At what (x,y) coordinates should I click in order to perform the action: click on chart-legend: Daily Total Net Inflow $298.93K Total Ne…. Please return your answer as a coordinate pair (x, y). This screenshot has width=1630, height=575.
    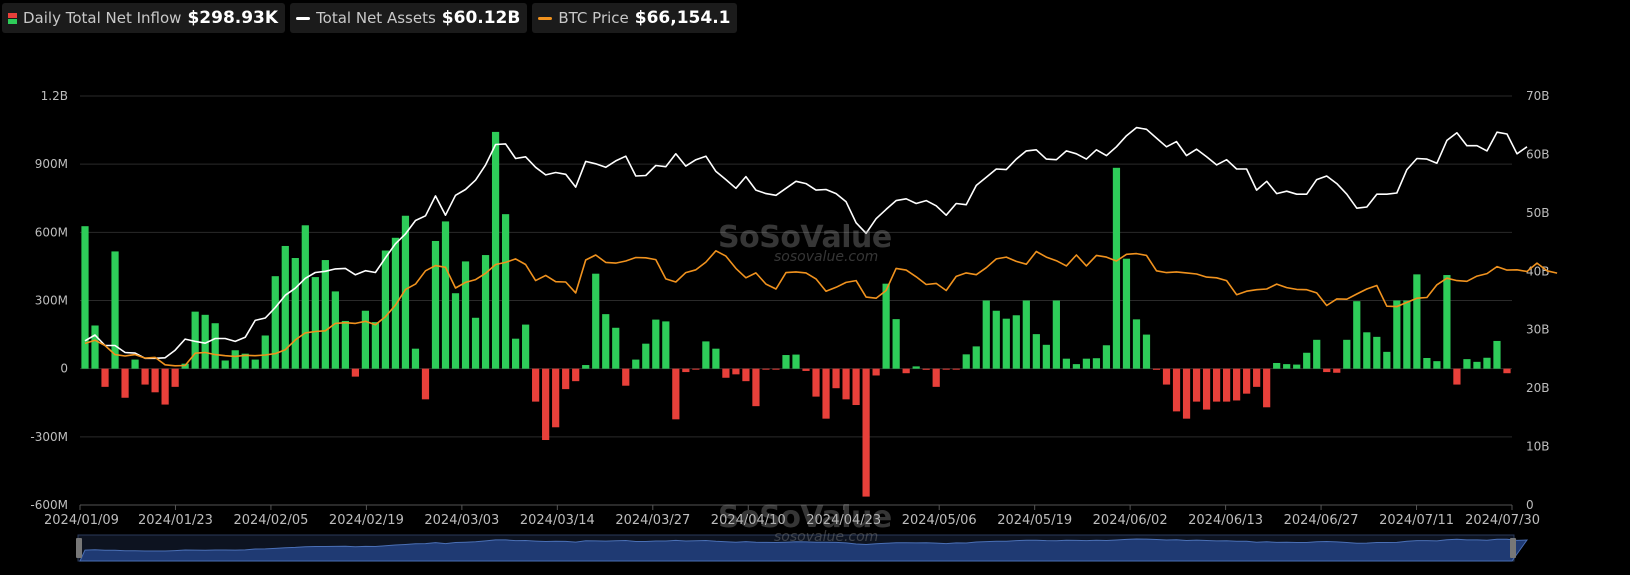
    Looking at the image, I should click on (370, 18).